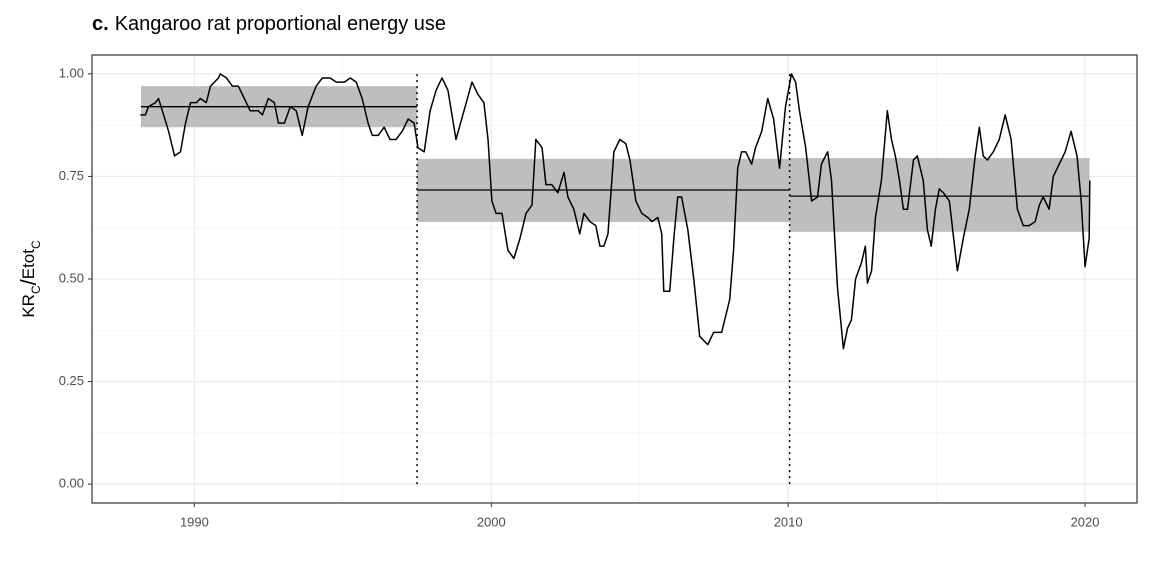  I want to click on y-tick-label: 0.75, so click(71, 175).